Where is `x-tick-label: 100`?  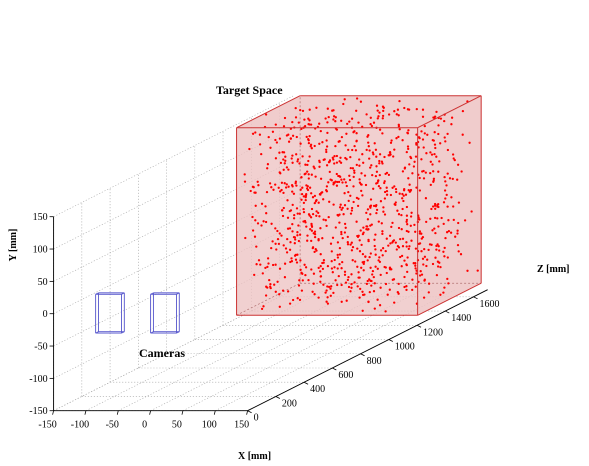
x-tick-label: 100 is located at coordinates (209, 425).